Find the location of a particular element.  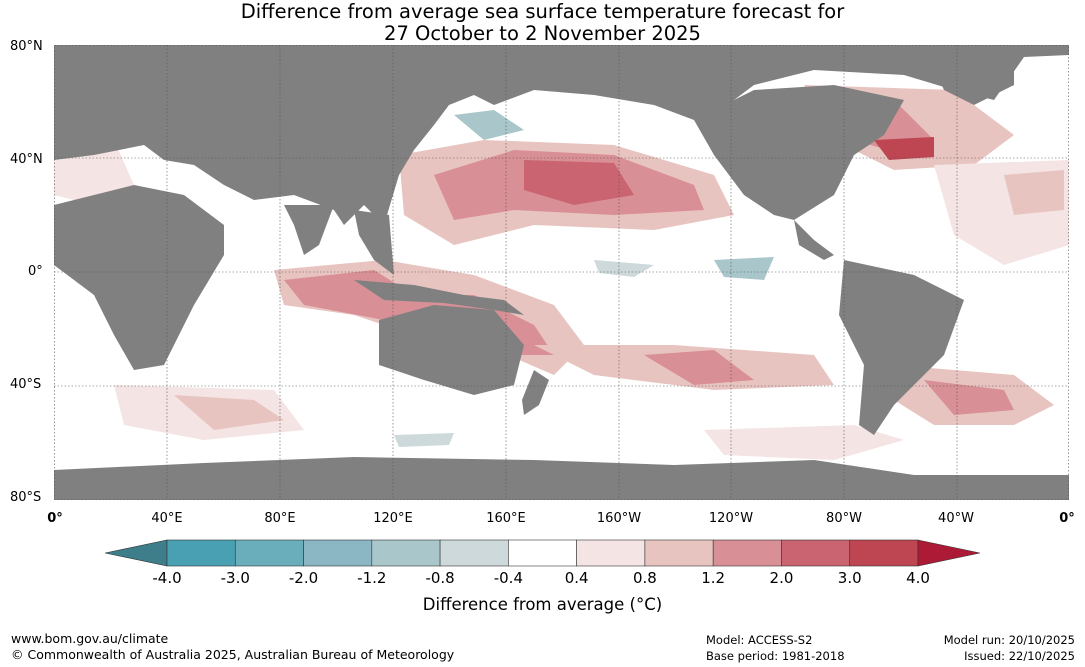

colorbar-high-extend is located at coordinates (948, 553).